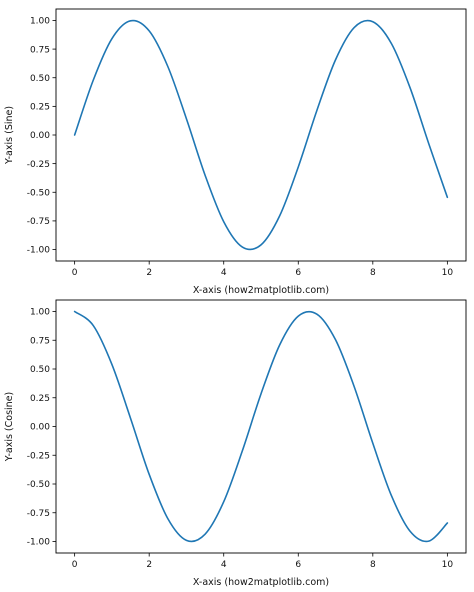 The width and height of the screenshot is (474, 592). What do you see at coordinates (9, 427) in the screenshot?
I see `y-axis-label: Y-axis (Cosine)` at bounding box center [9, 427].